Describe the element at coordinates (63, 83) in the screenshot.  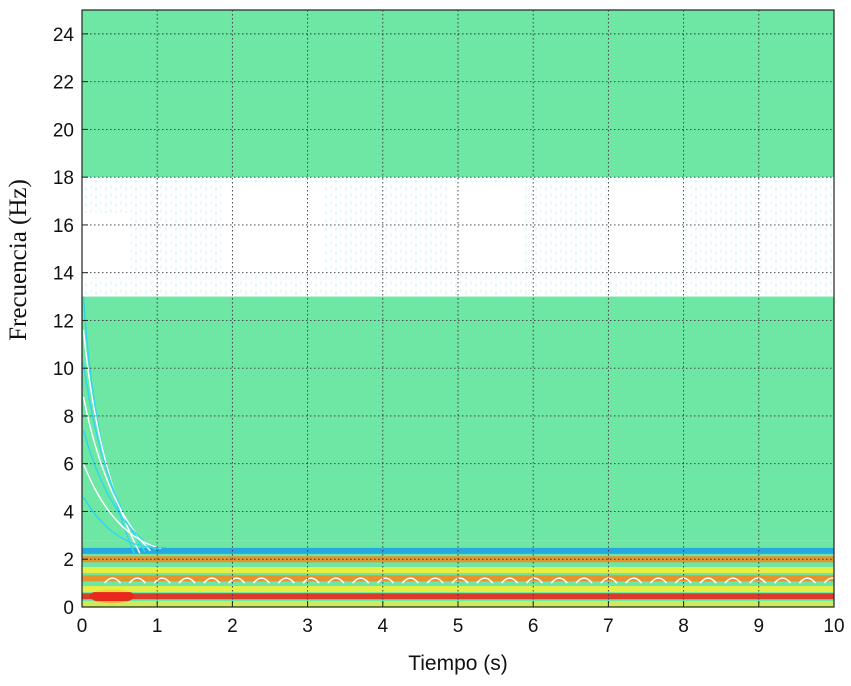
I see `y-tick-label: 22` at that location.